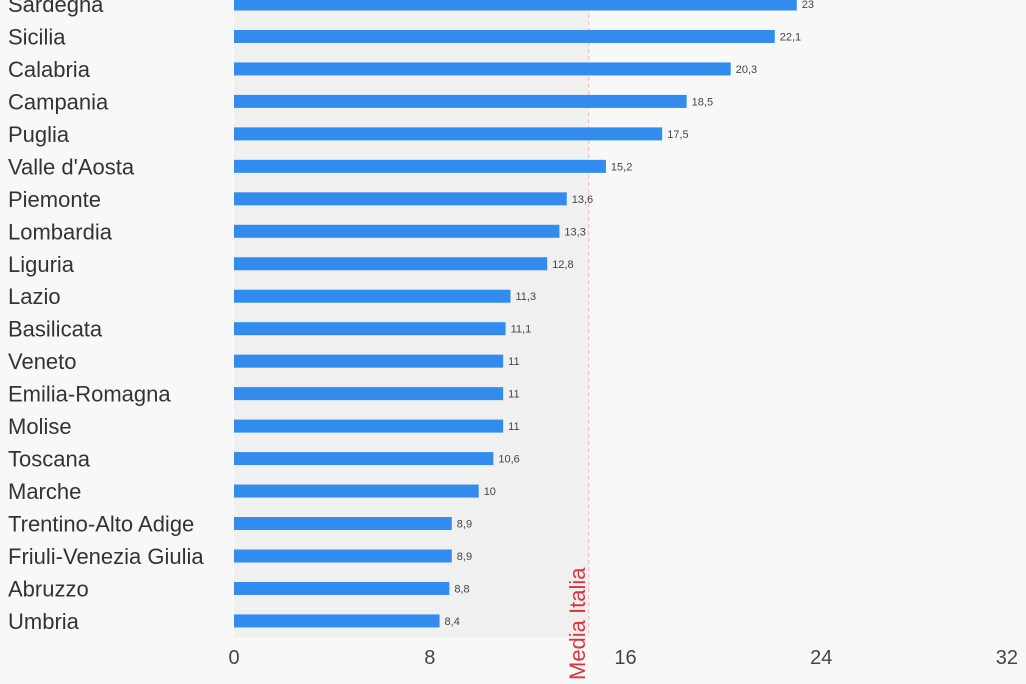  What do you see at coordinates (71, 166) in the screenshot?
I see `category-label: Valle d'Aosta` at bounding box center [71, 166].